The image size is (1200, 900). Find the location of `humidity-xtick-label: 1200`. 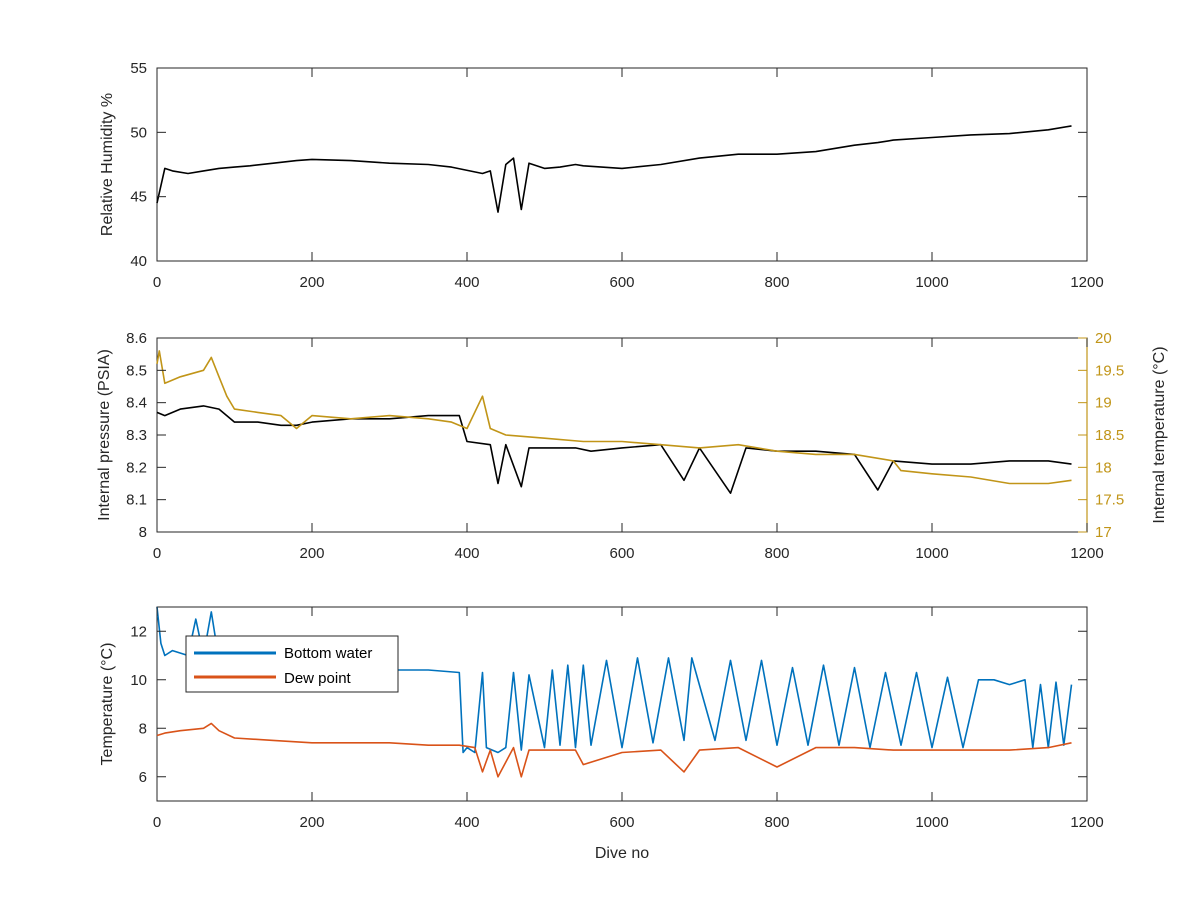

humidity-xtick-label: 1200 is located at coordinates (1086, 282).